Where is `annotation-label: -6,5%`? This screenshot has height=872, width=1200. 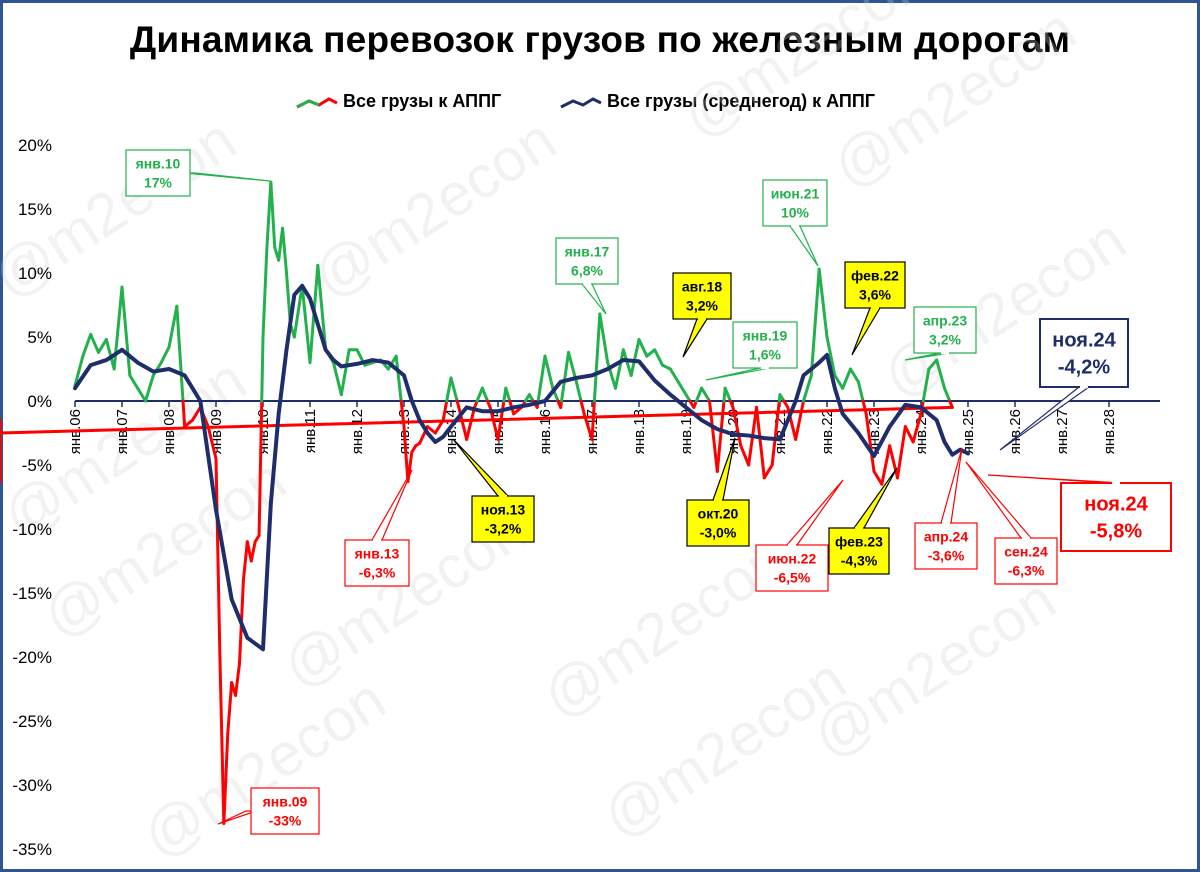
annotation-label: -6,5% is located at coordinates (792, 578).